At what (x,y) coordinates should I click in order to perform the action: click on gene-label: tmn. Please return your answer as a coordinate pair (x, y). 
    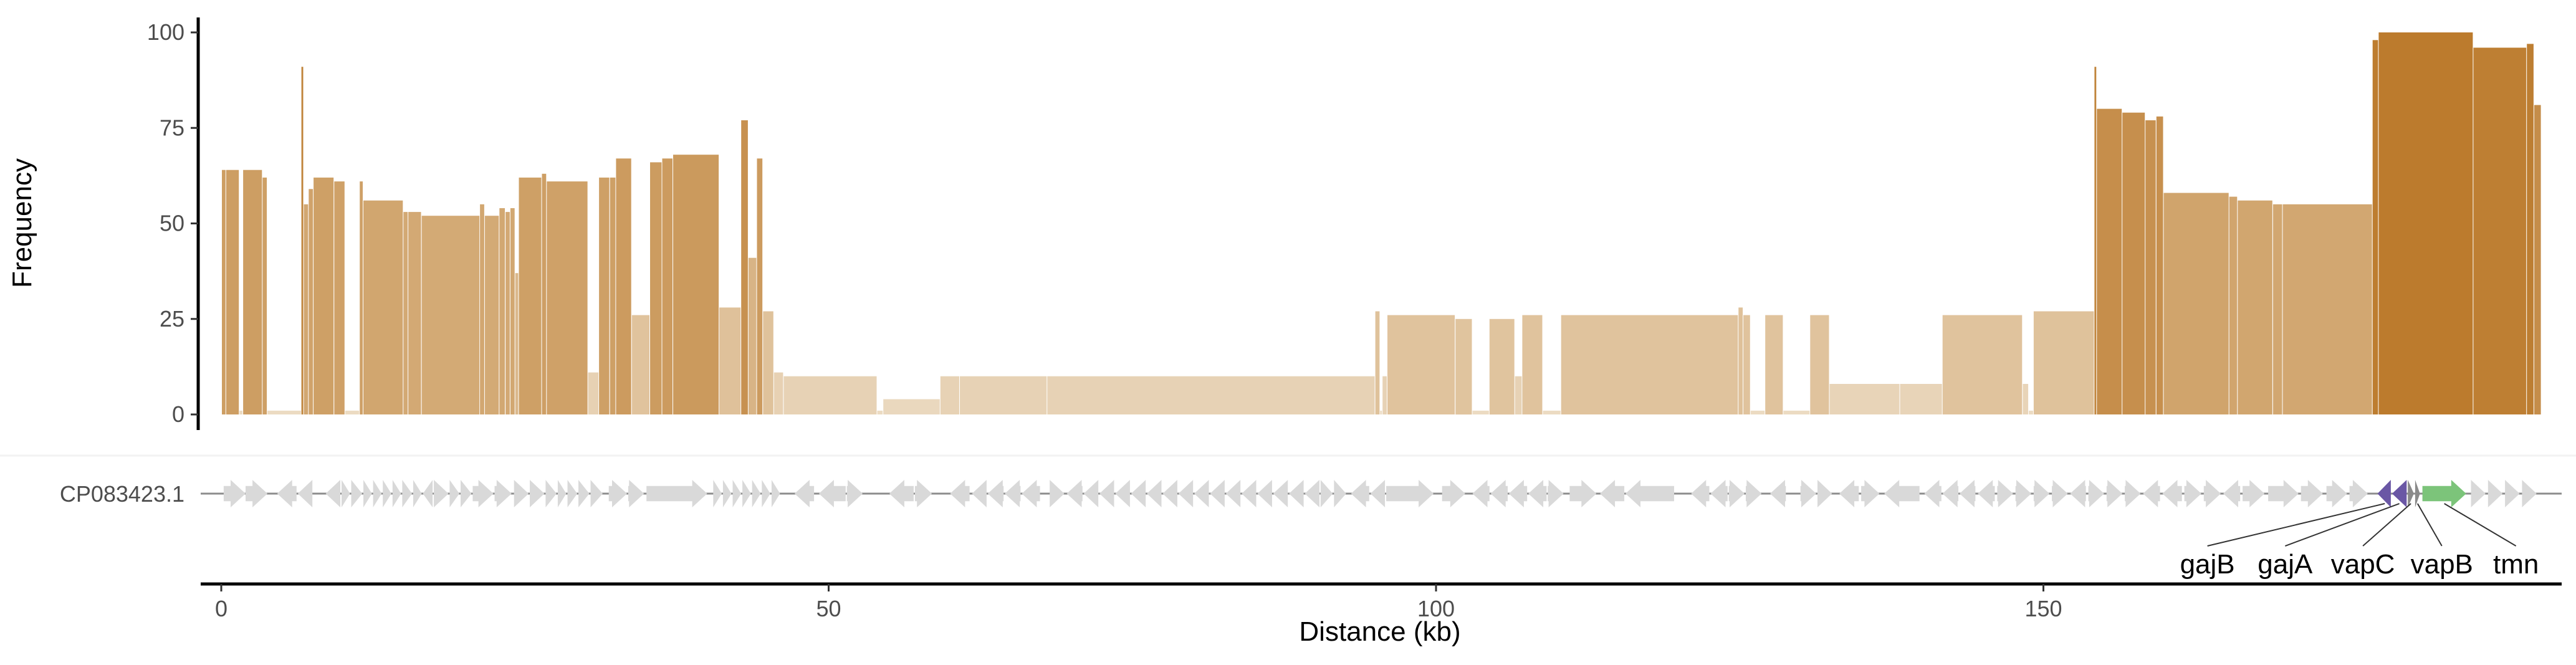
    Looking at the image, I should click on (2516, 564).